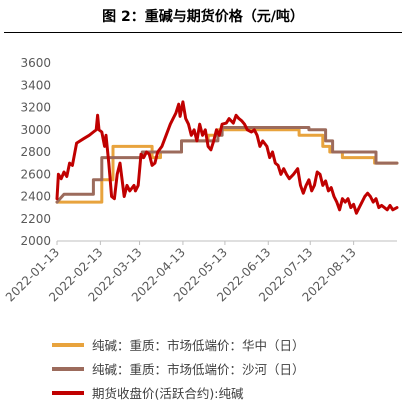 The image size is (406, 406). Describe the element at coordinates (203, 32) in the screenshot. I see `title-divider` at that location.